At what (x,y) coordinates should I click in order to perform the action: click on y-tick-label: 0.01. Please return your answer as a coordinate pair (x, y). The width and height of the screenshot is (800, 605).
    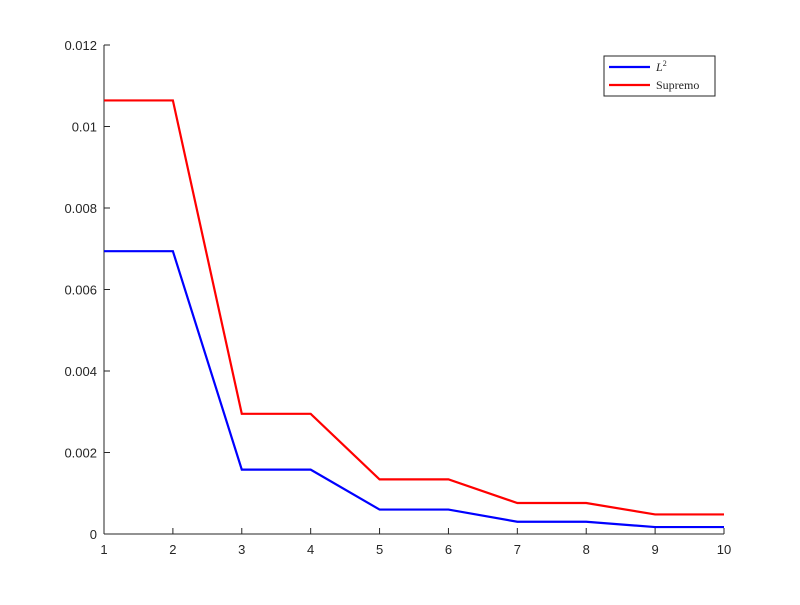
    Looking at the image, I should click on (84, 127).